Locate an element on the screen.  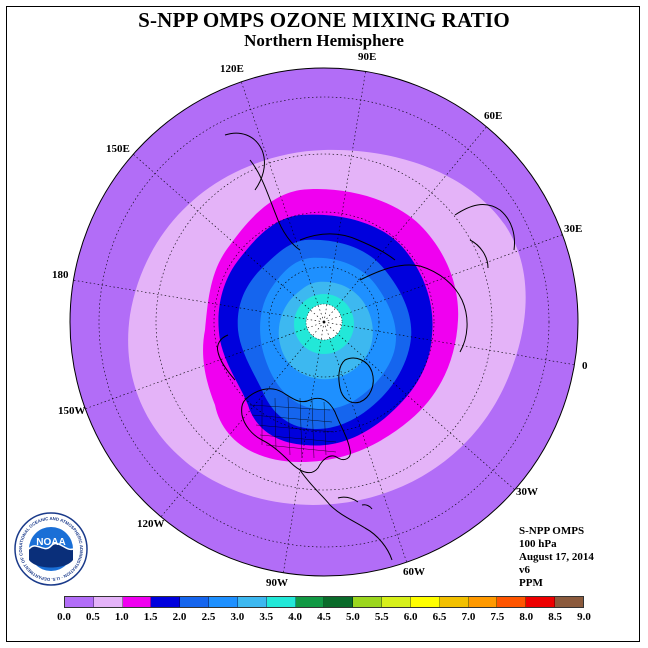
colorbar-tick-label: 1.5 is located at coordinates (150, 617).